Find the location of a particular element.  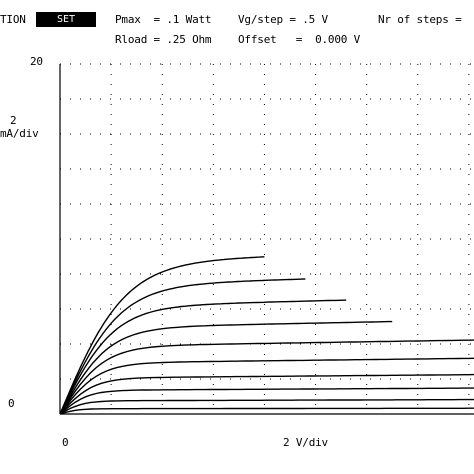

y-unit-label: mA/div is located at coordinates (19, 133).